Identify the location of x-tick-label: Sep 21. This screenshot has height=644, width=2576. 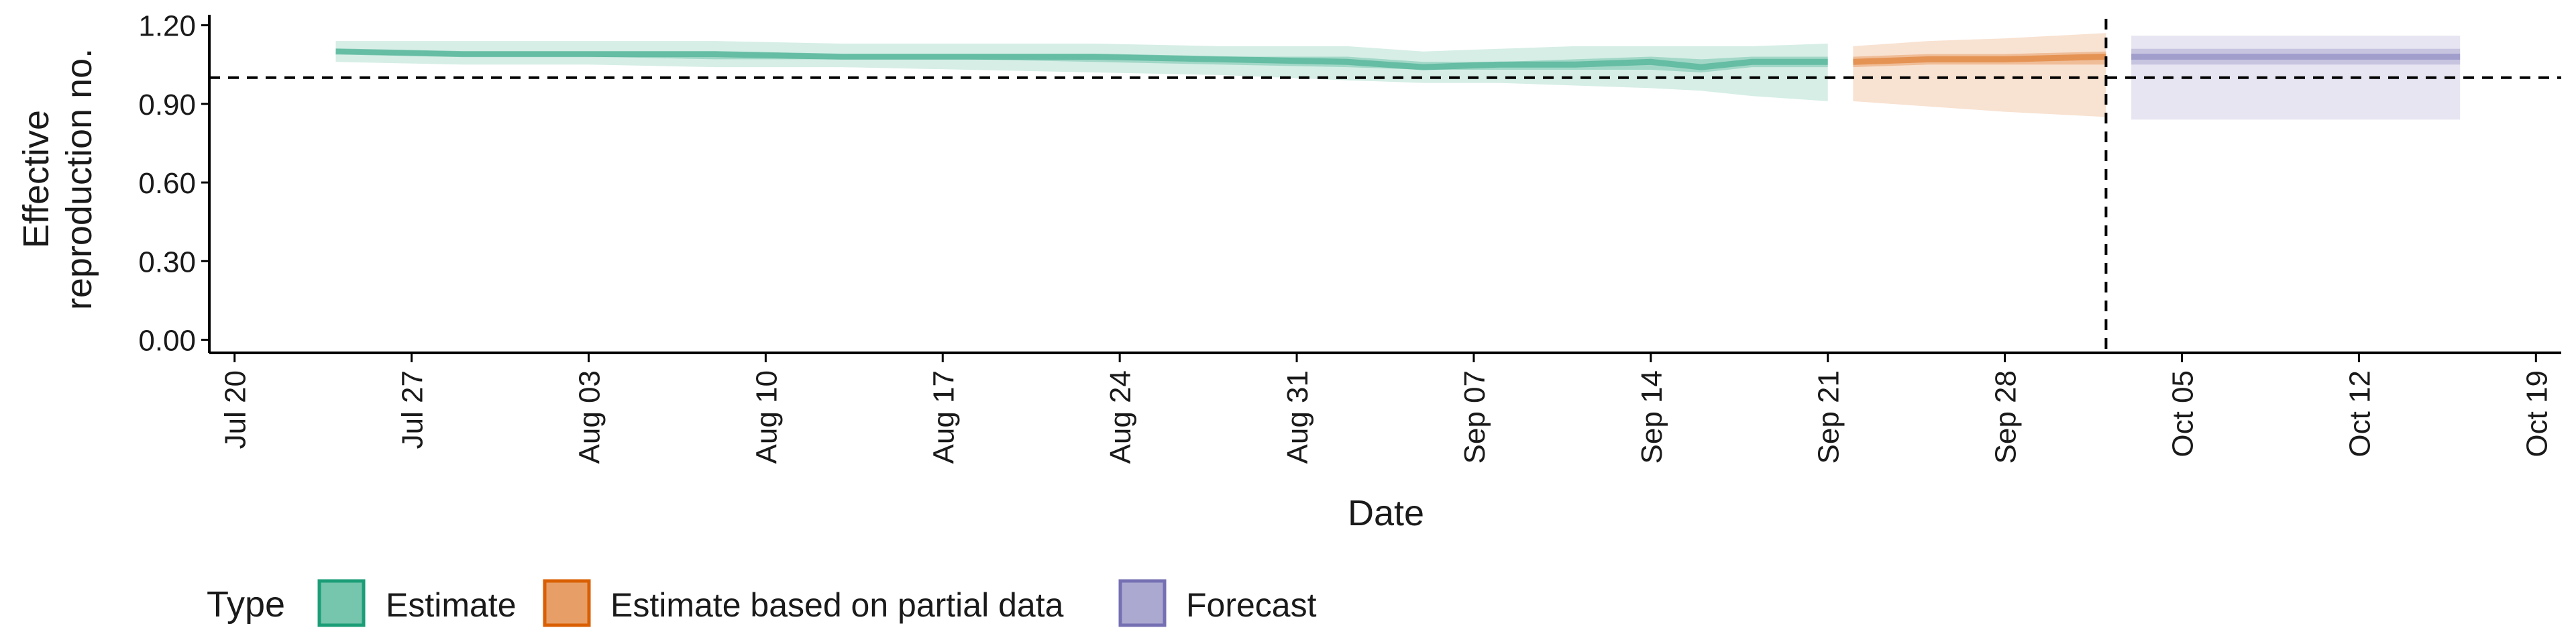
(1829, 417).